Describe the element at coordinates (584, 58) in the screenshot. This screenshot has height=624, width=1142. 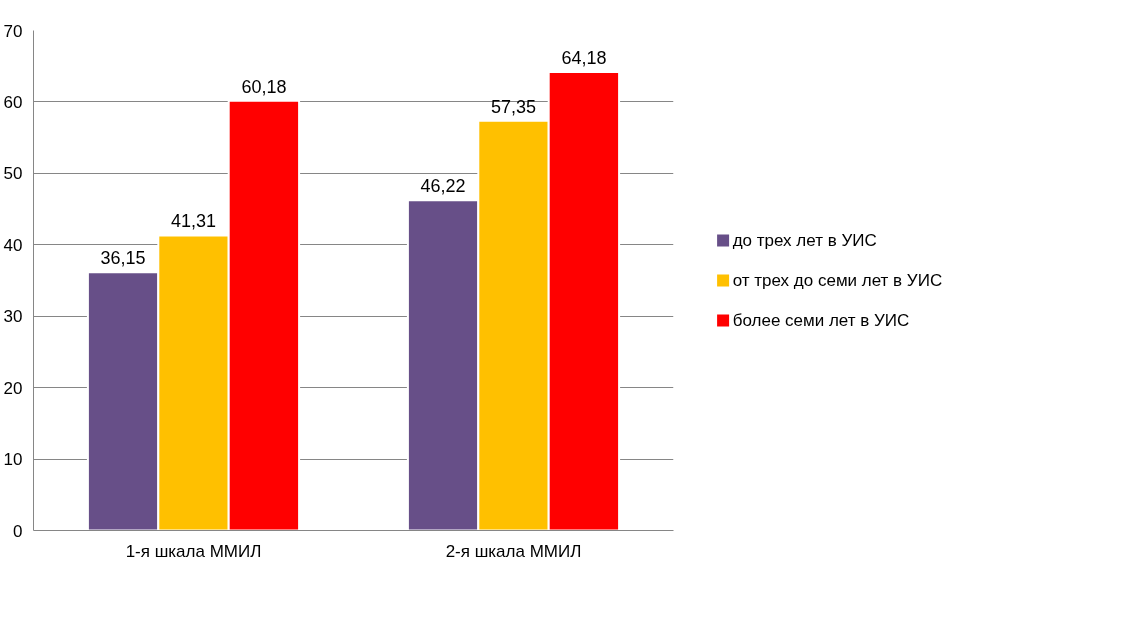
I see `data-label: 64,18` at that location.